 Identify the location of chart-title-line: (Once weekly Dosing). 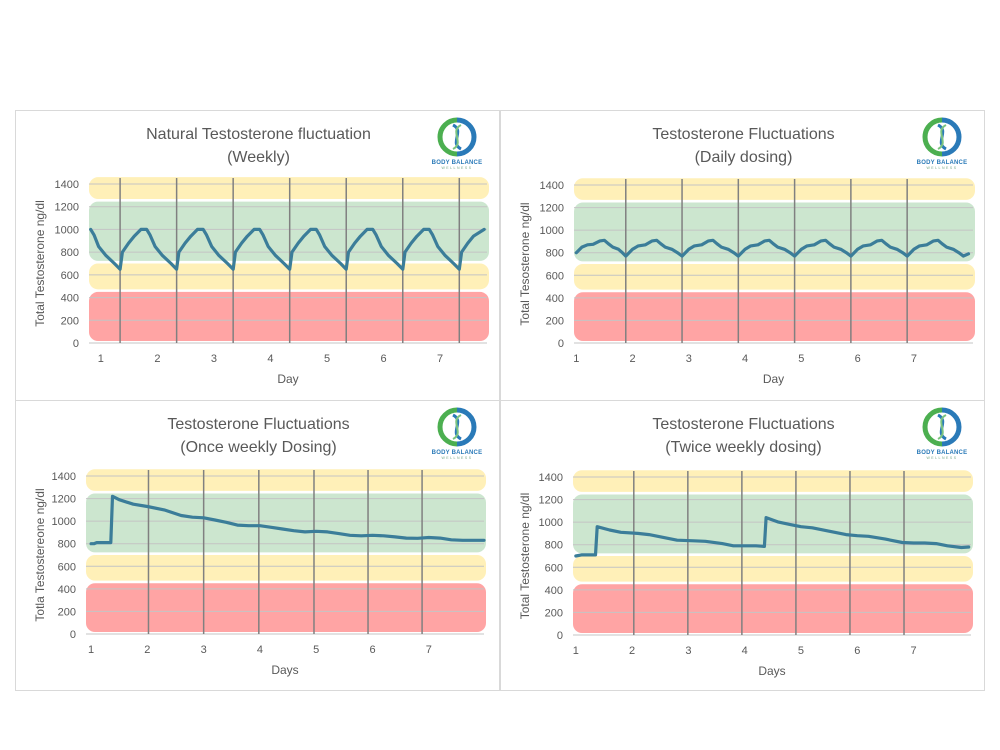
(258, 447).